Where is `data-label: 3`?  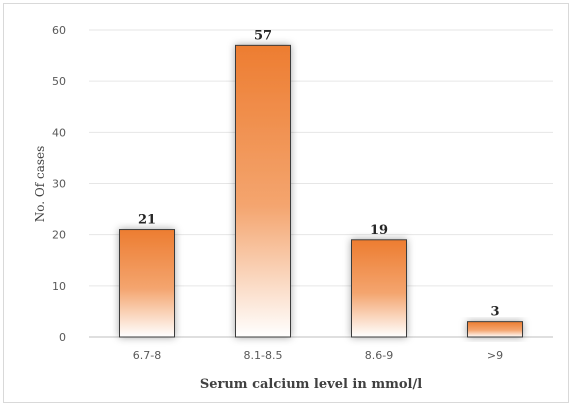 data-label: 3 is located at coordinates (494, 312).